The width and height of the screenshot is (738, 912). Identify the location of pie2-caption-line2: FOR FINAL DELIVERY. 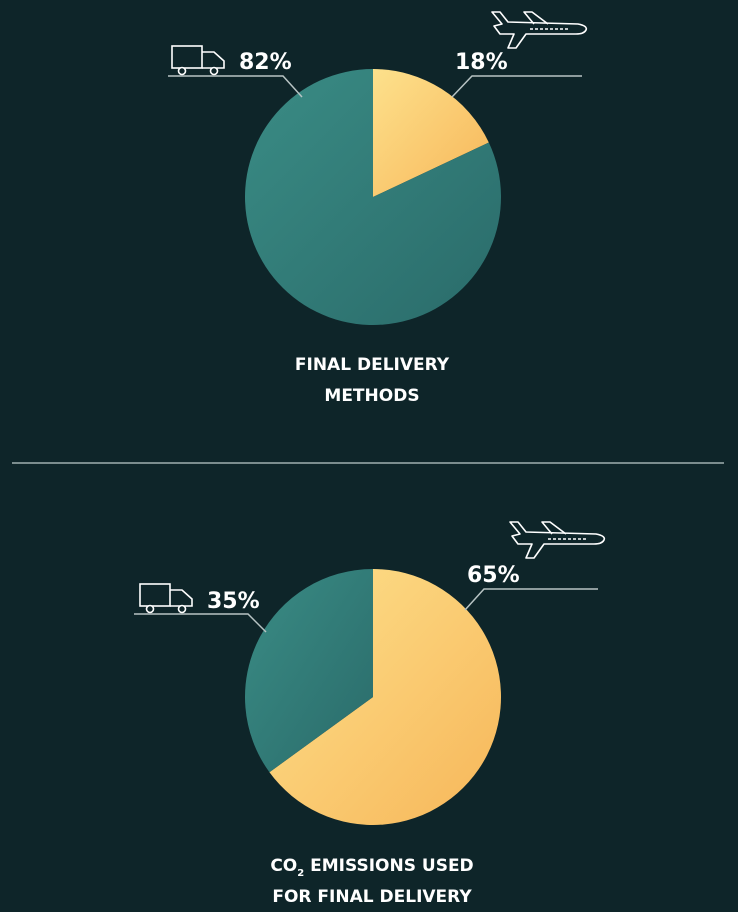
(372, 897).